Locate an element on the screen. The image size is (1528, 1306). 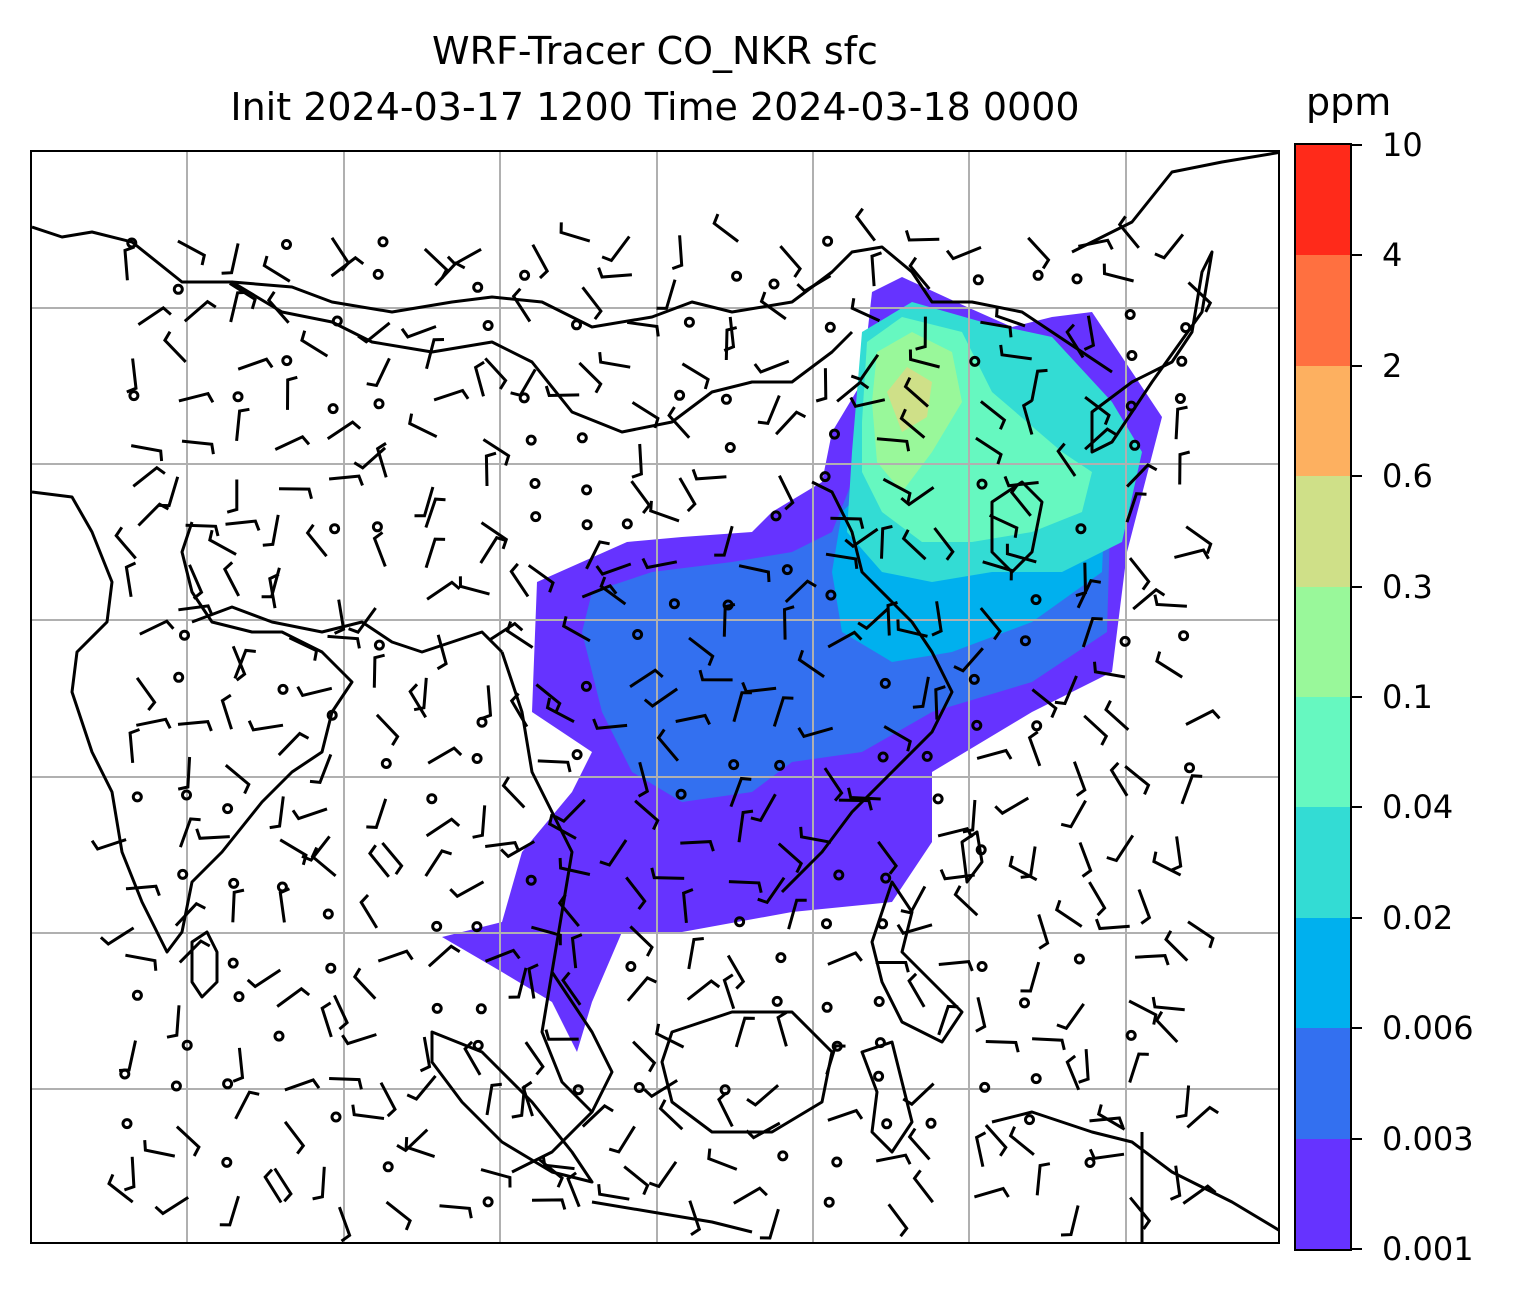
colorbar-tick-label: 2 is located at coordinates (1392, 365).